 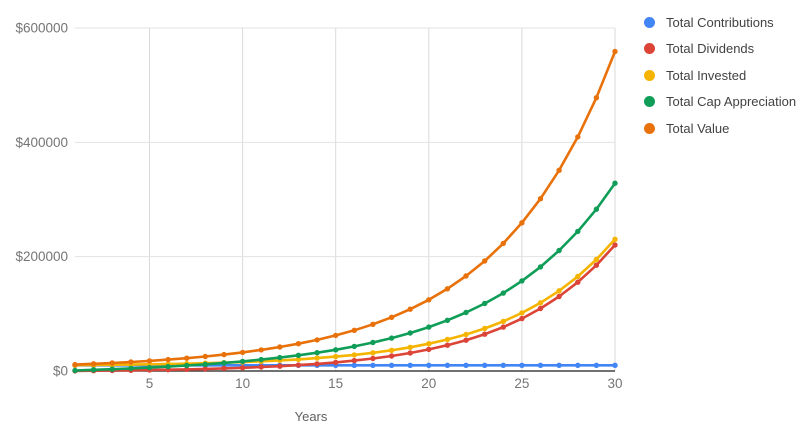 I want to click on legend-item-total-cap-appreciation: Total Cap Appreciation, so click(x=720, y=102).